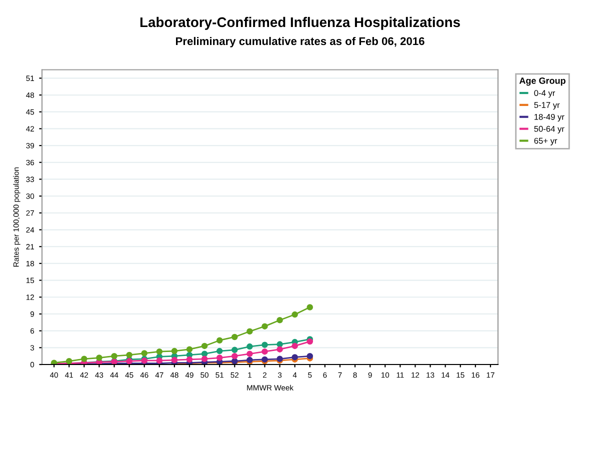  What do you see at coordinates (542, 81) in the screenshot?
I see `legend-title: Age Group` at bounding box center [542, 81].